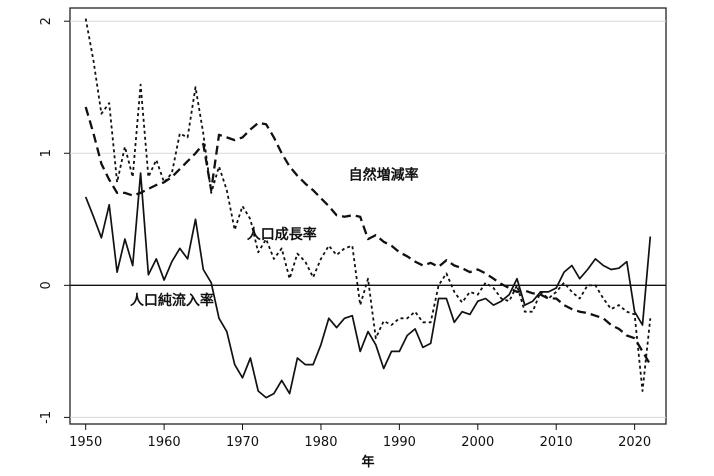 The width and height of the screenshot is (714, 476). I want to click on y-tick-label: -1, so click(46, 417).